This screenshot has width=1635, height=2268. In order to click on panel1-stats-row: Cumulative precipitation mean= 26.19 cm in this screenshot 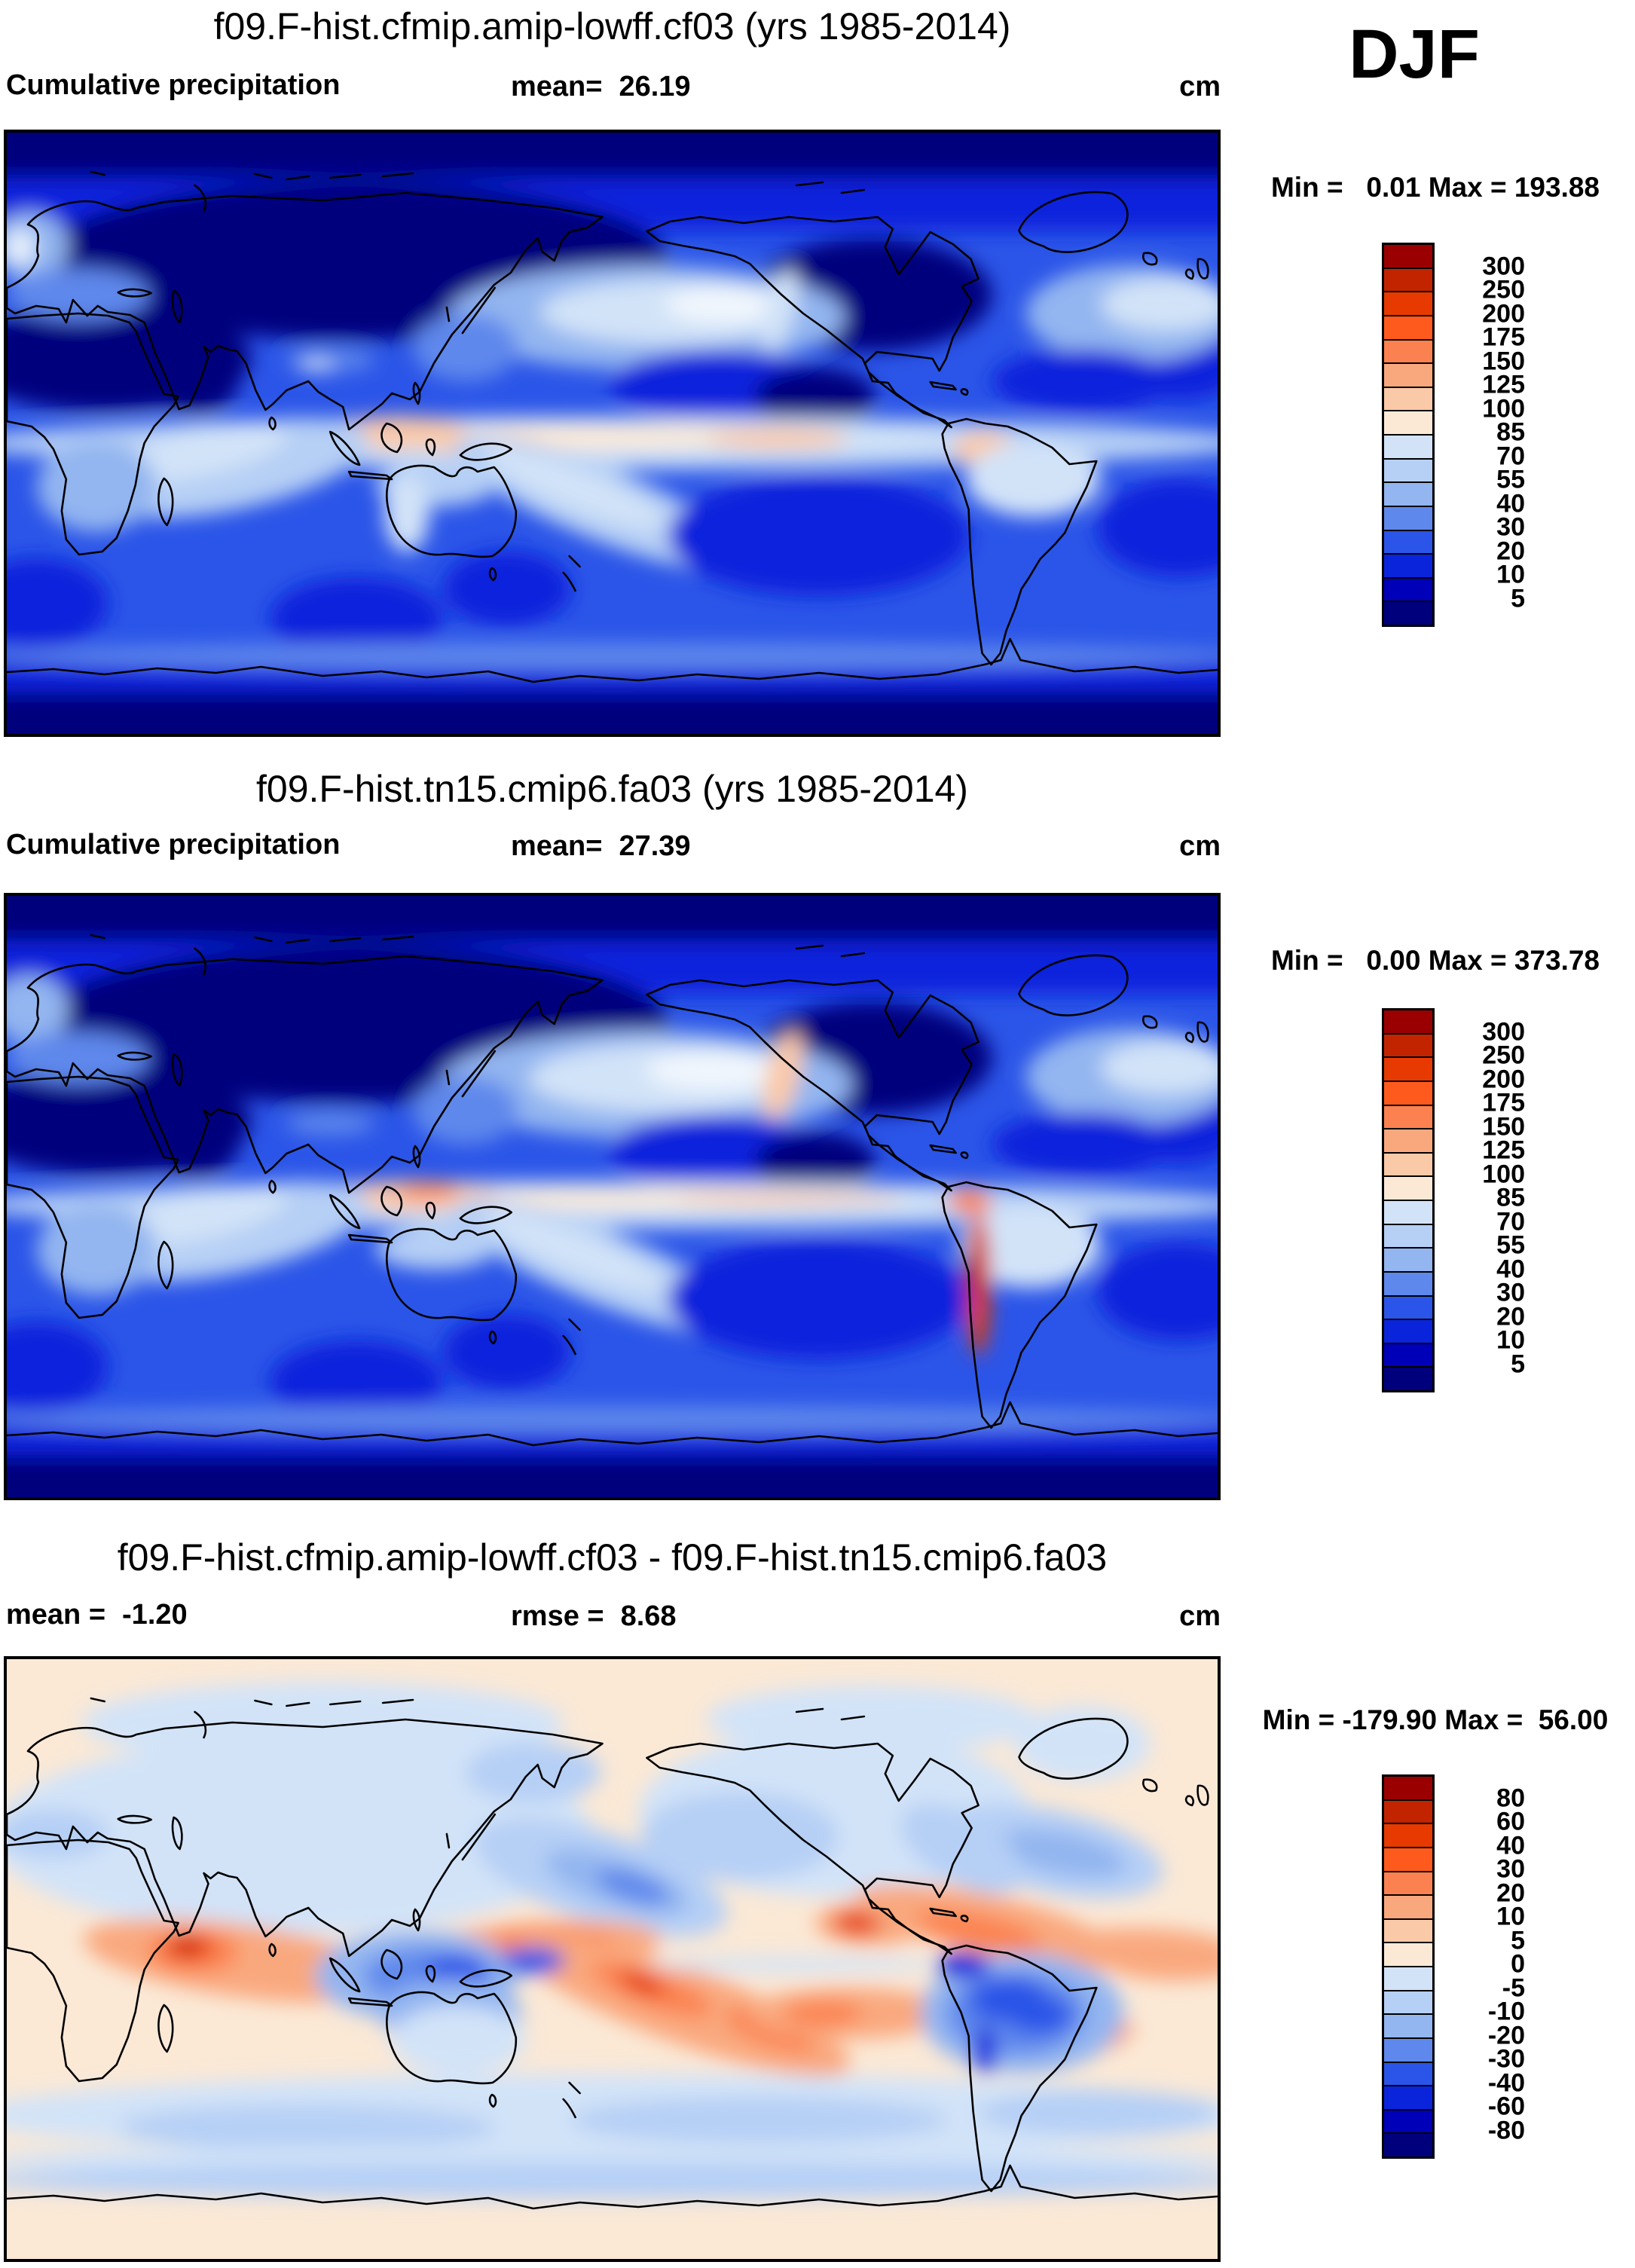, I will do `click(612, 86)`.